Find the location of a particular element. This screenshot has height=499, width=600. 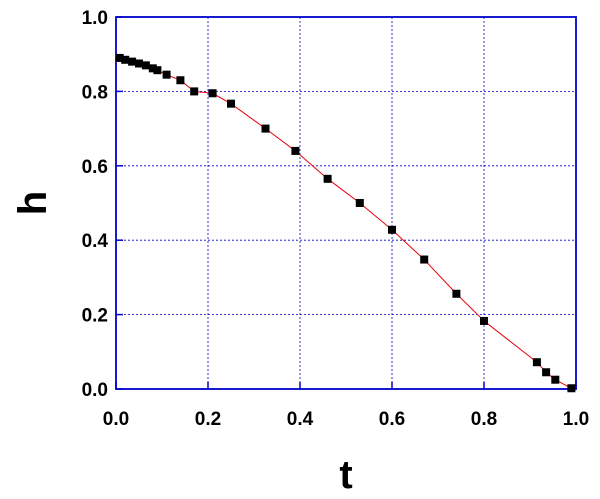

x-tick-label: 1.0 is located at coordinates (576, 419).